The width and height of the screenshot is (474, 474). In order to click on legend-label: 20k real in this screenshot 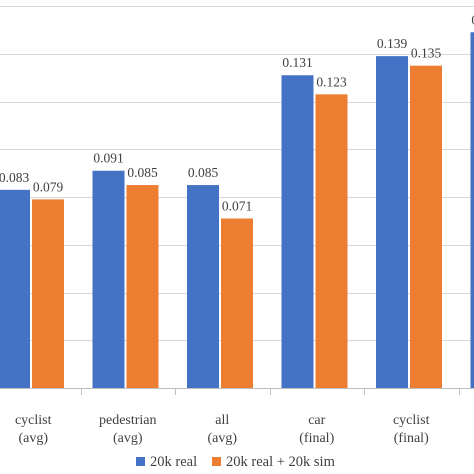, I will do `click(173, 462)`.